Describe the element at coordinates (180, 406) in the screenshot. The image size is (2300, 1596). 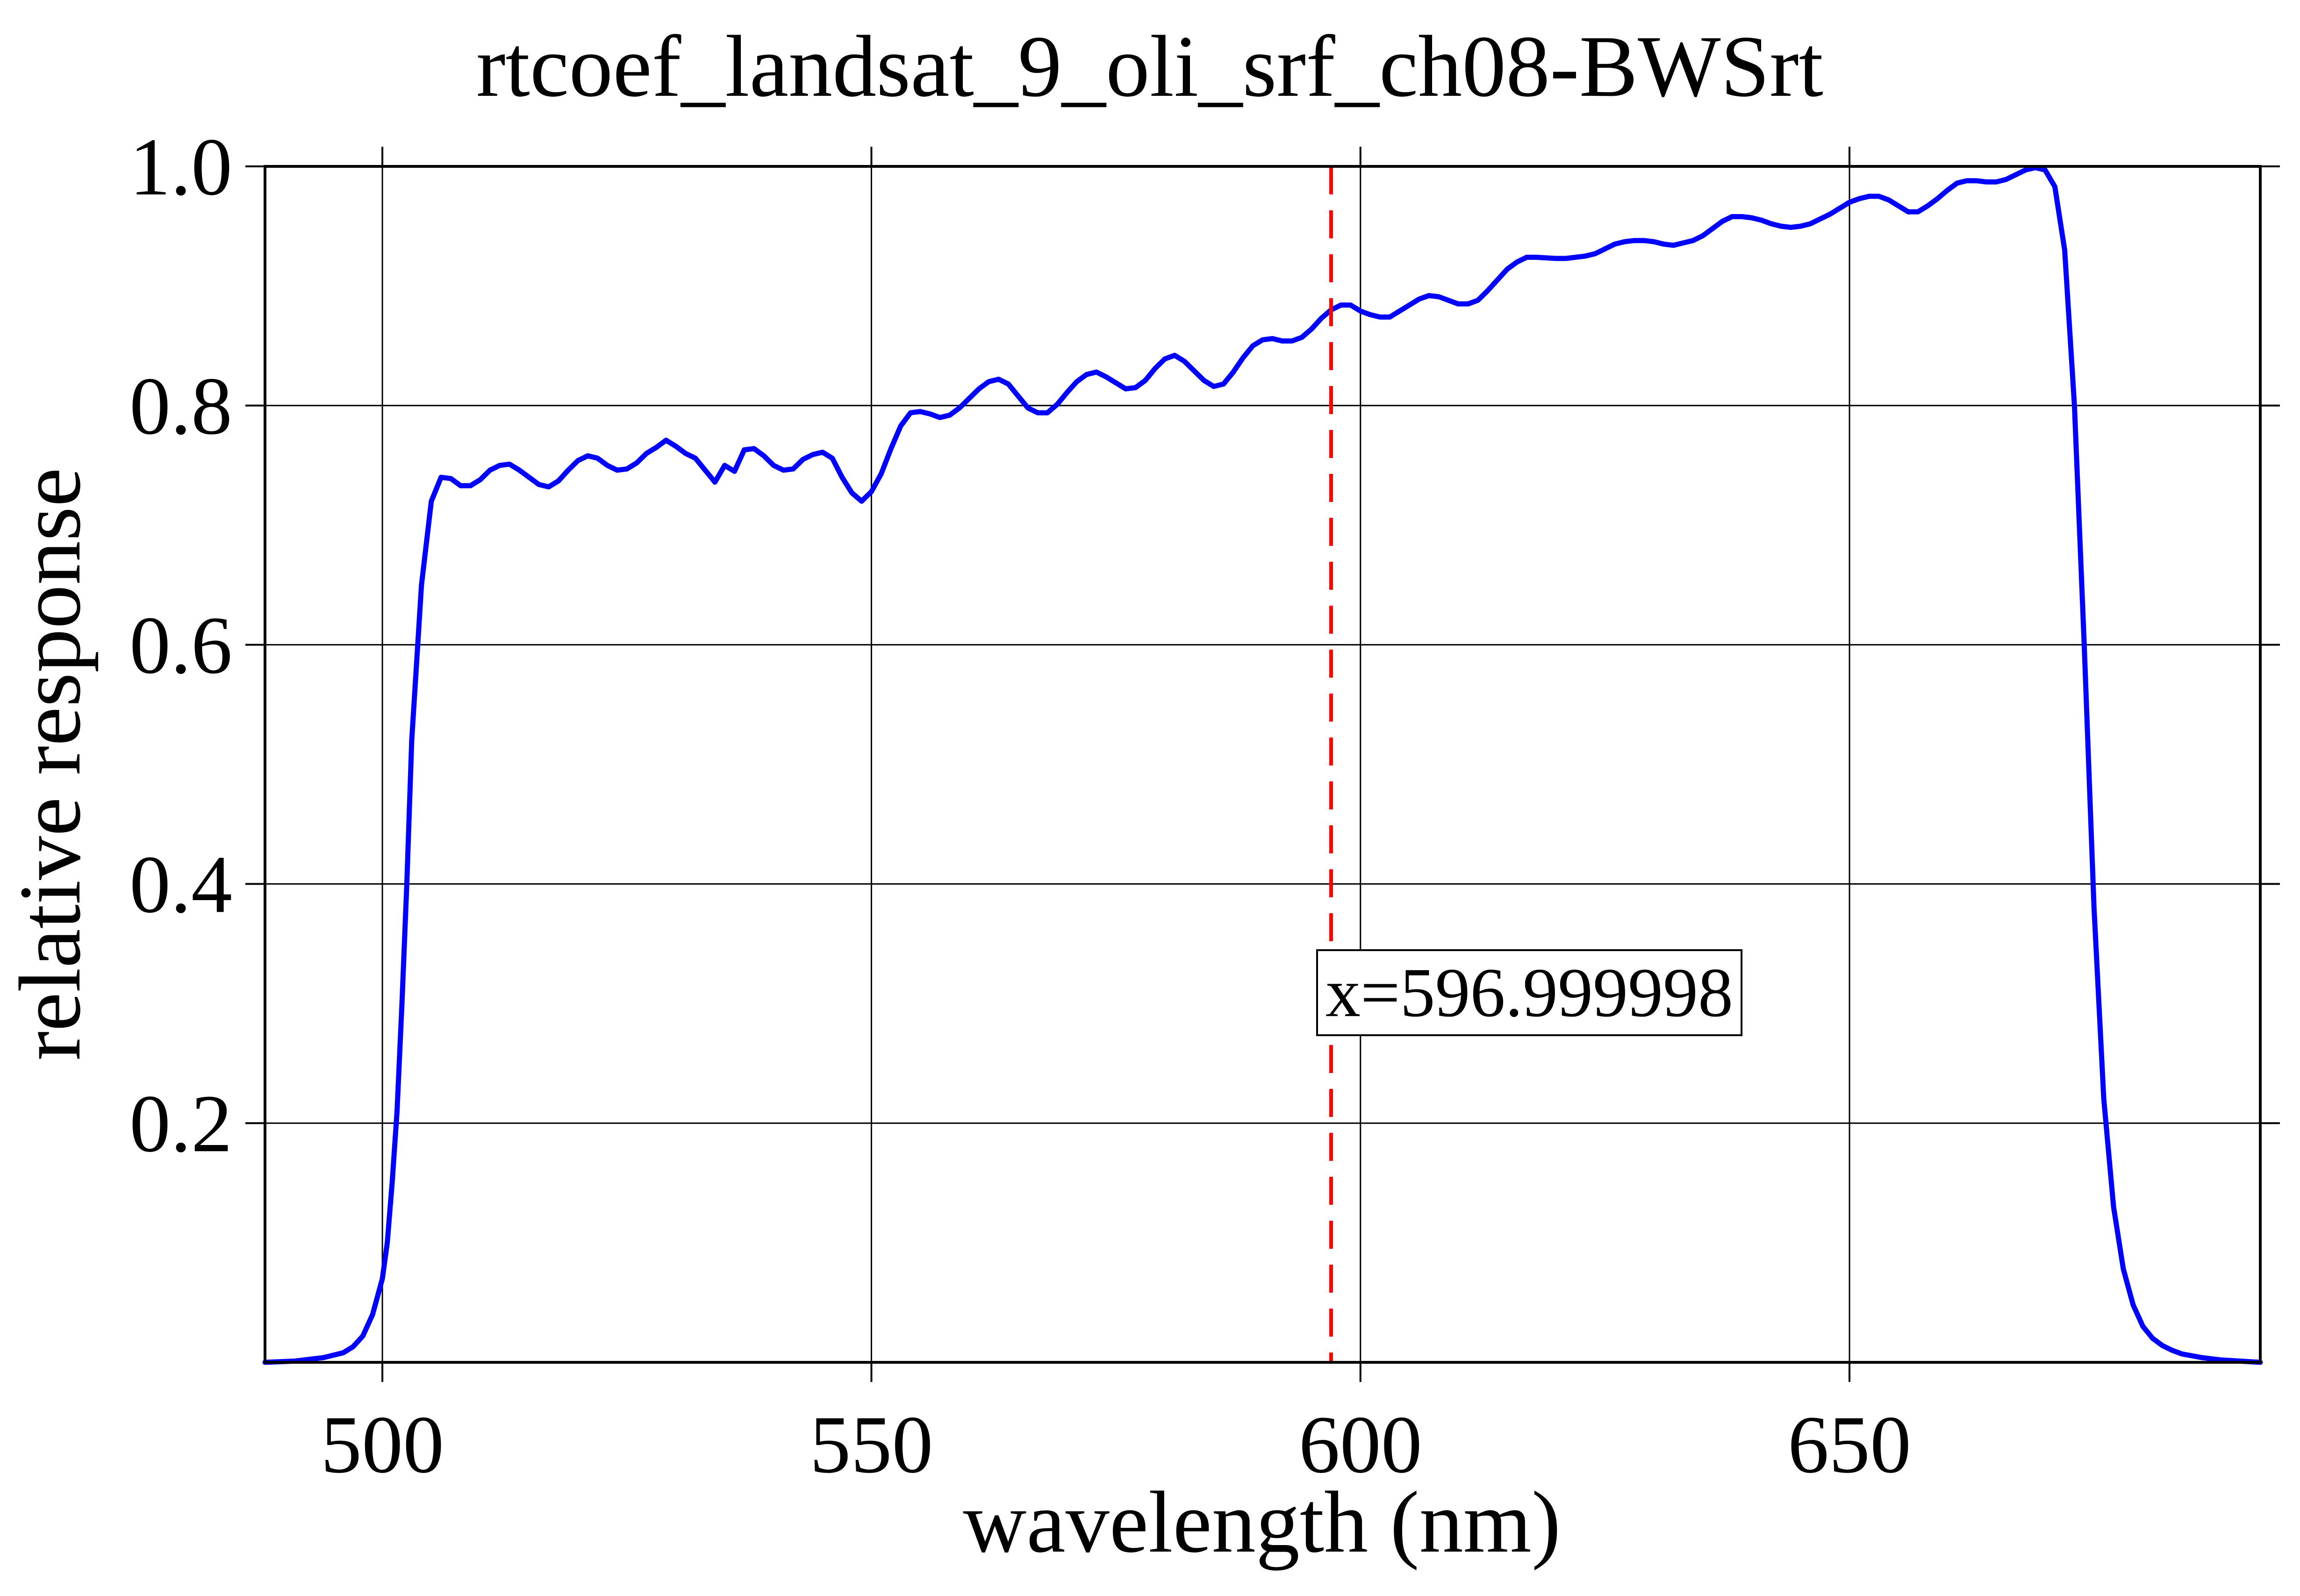
I see `y-tick-label: 0.8` at that location.